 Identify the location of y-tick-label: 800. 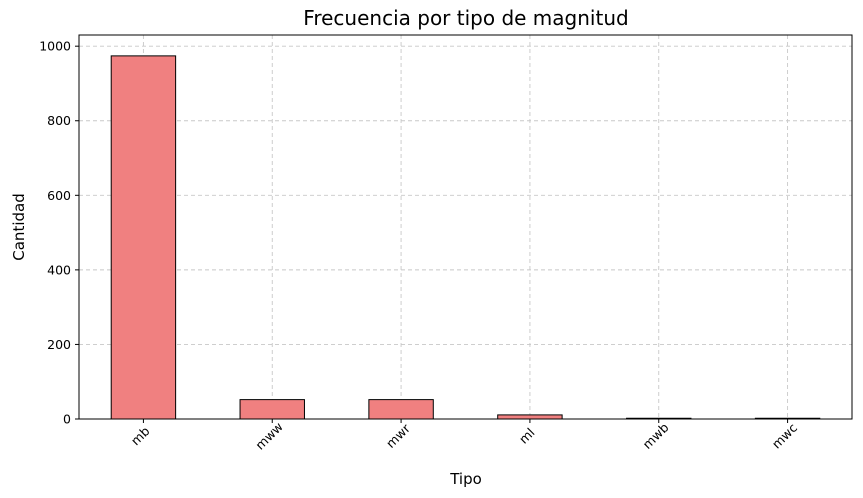
(59, 120).